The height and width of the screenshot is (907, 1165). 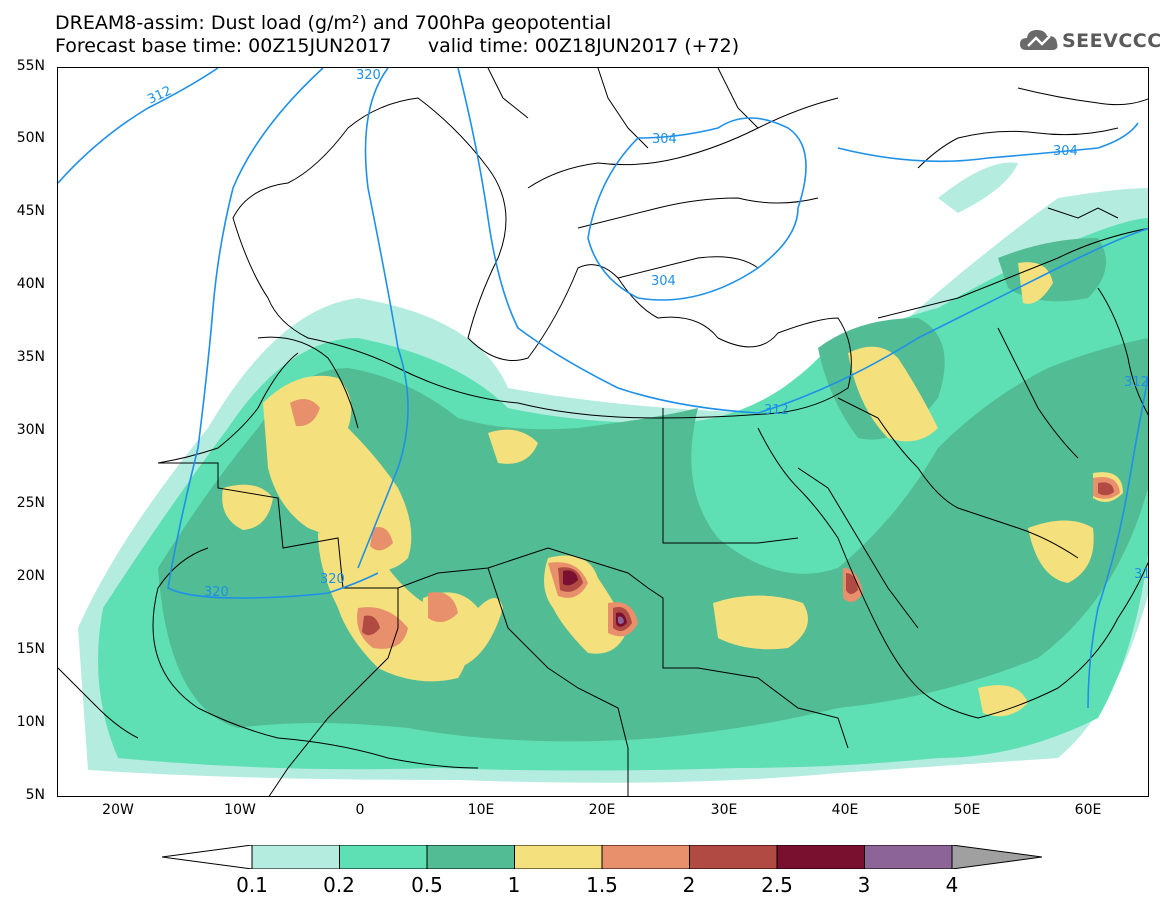 I want to click on legend-label: 0.1, so click(x=252, y=885).